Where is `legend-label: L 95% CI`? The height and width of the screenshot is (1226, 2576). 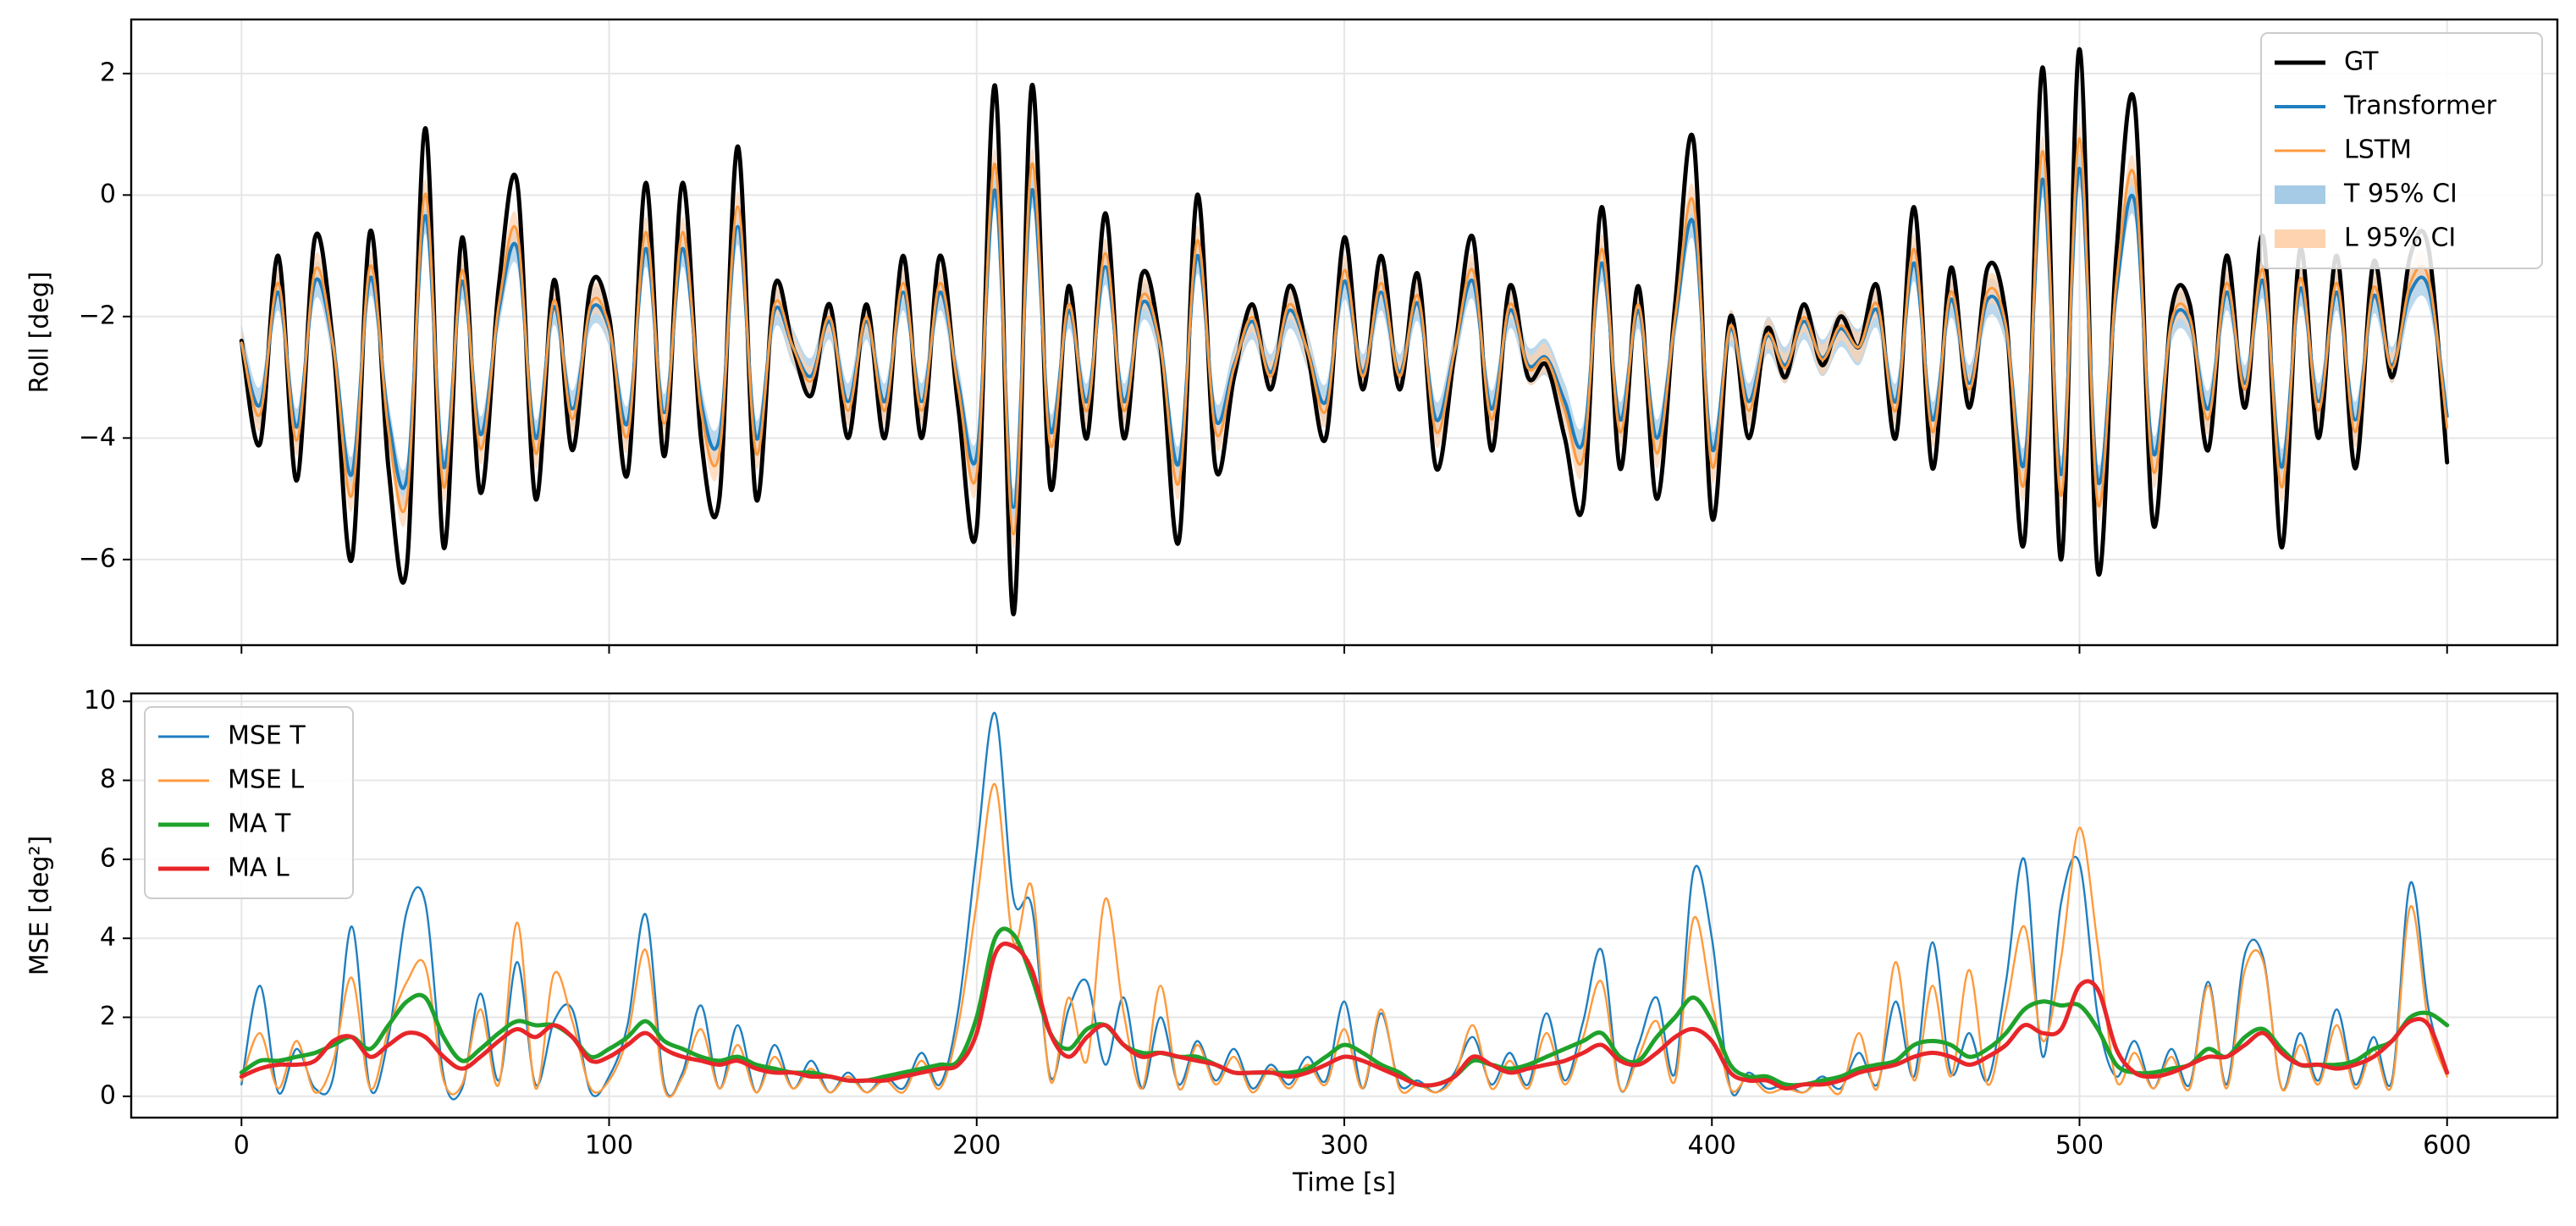
legend-label: L 95% CI is located at coordinates (2400, 238).